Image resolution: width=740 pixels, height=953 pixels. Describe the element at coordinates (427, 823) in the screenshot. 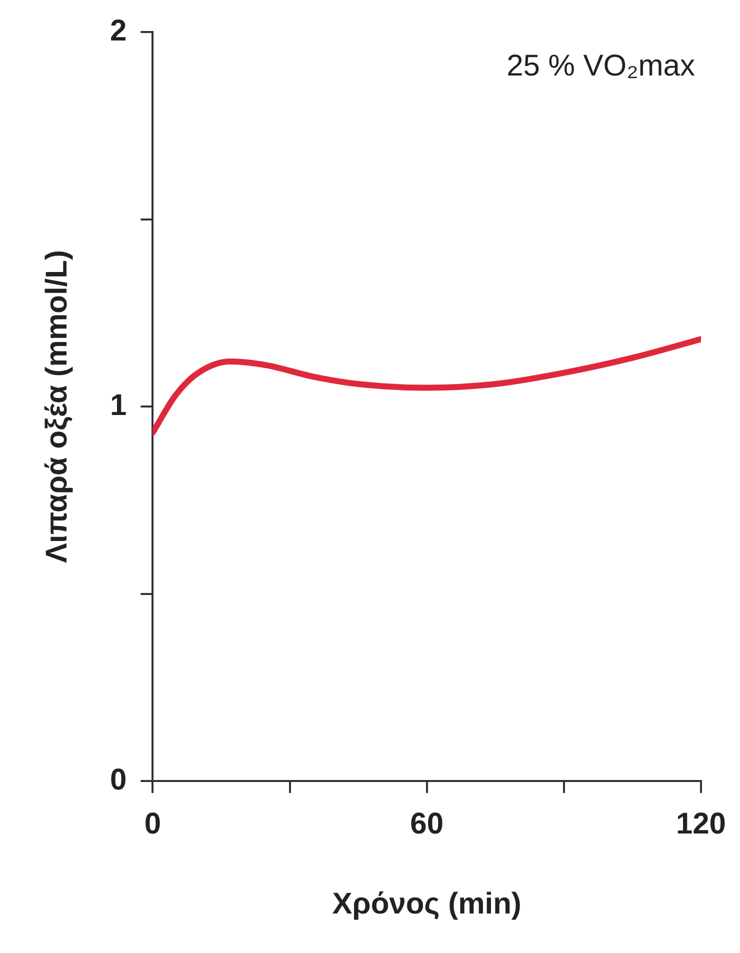

I see `x-tick-label: 60` at that location.